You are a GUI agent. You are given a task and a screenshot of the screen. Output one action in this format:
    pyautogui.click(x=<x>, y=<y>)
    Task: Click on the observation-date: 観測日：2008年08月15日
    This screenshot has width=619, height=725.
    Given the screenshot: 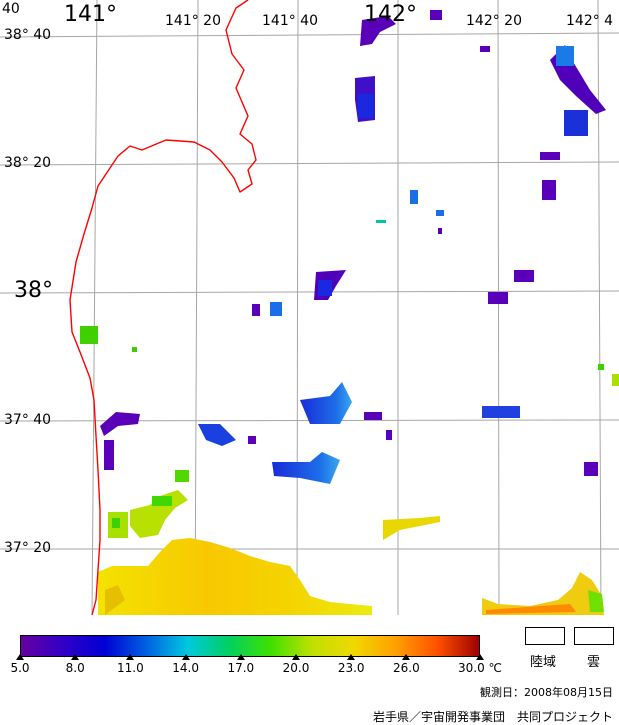 What is the action you would take?
    pyautogui.click(x=546, y=692)
    